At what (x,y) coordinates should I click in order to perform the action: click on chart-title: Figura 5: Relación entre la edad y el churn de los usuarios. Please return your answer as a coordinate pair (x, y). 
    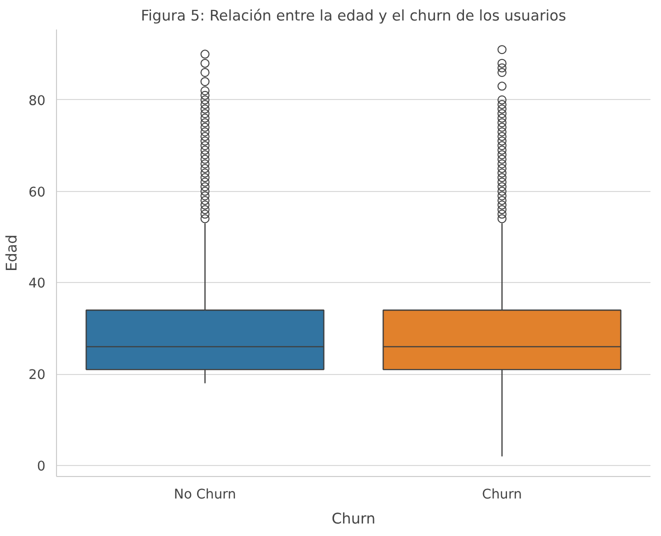
    Looking at the image, I should click on (353, 16).